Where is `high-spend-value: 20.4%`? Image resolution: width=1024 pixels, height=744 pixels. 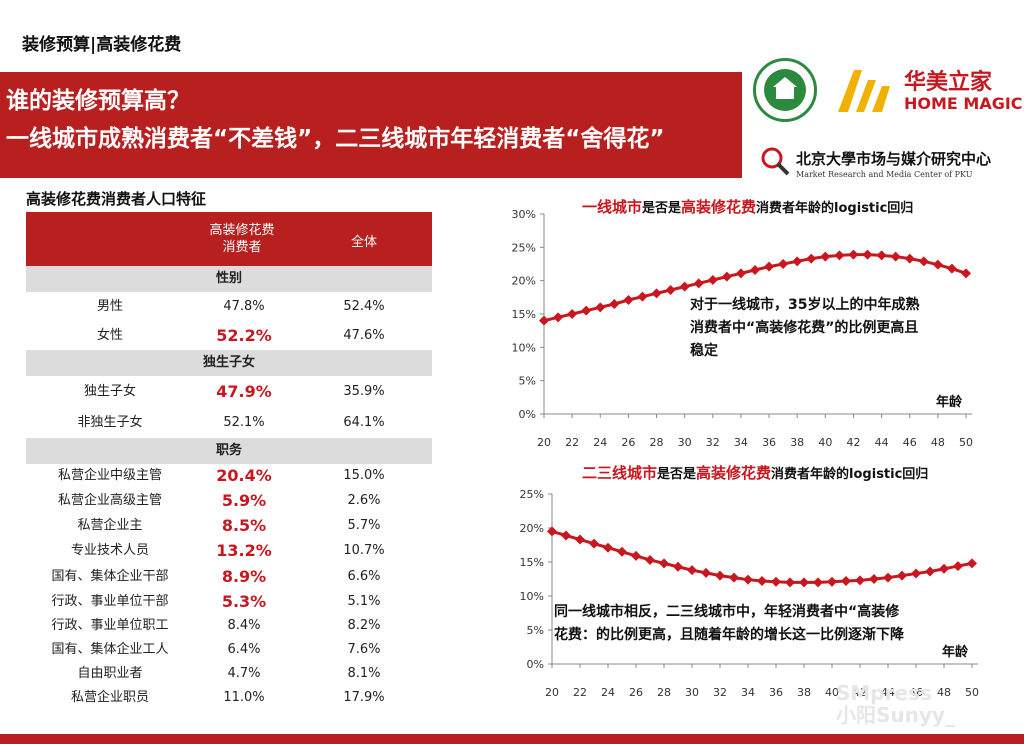 high-spend-value: 20.4% is located at coordinates (244, 475).